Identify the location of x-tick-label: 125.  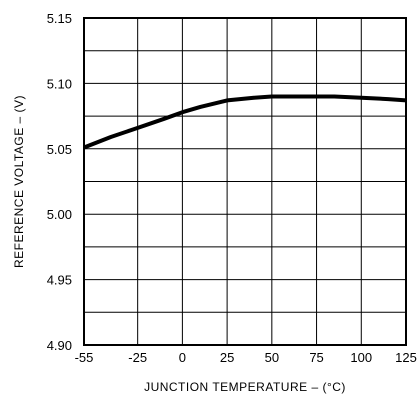
(406, 357).